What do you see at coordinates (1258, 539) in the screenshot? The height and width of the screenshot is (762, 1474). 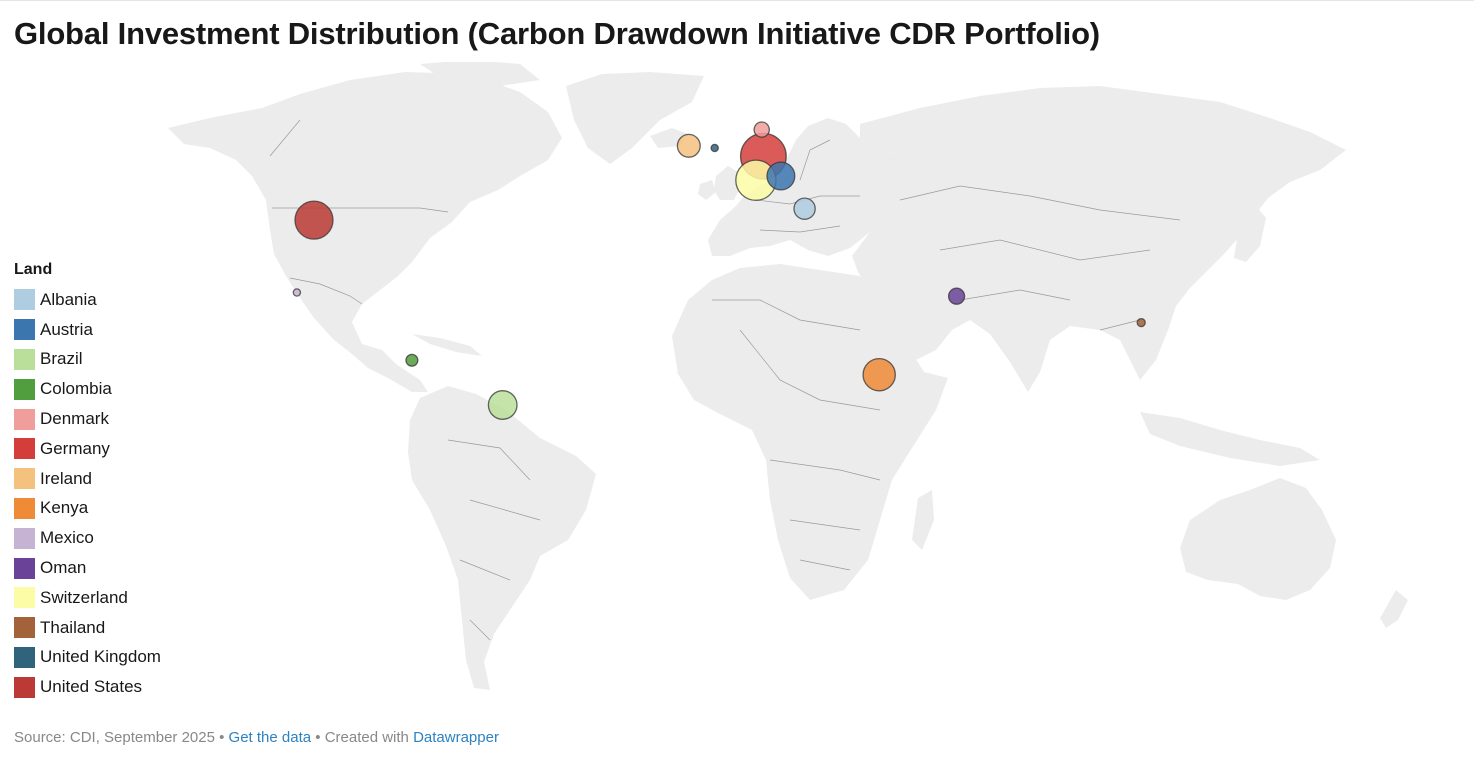 I see `land-australia` at bounding box center [1258, 539].